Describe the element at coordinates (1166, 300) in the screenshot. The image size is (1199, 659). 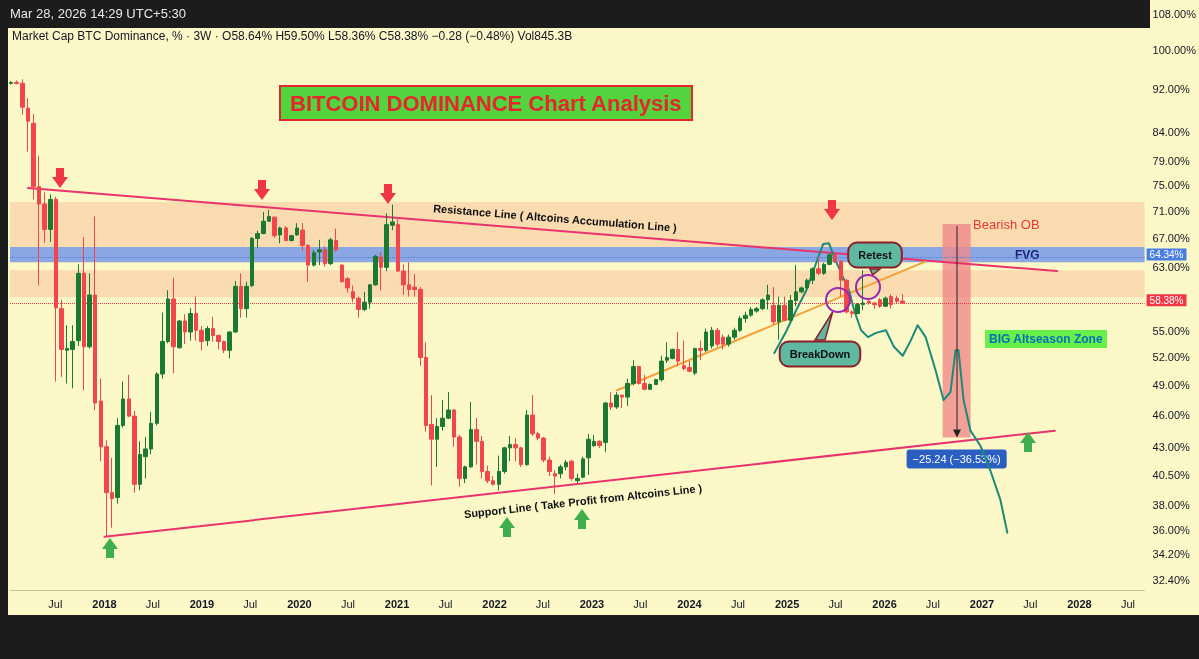
I see `ref-line-label: 58.38%` at that location.